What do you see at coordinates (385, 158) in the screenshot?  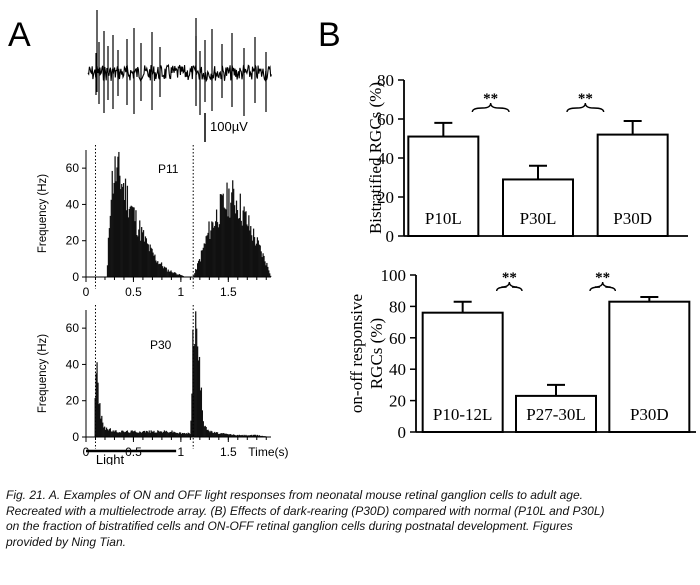 I see `y-tick-label: 40` at bounding box center [385, 158].